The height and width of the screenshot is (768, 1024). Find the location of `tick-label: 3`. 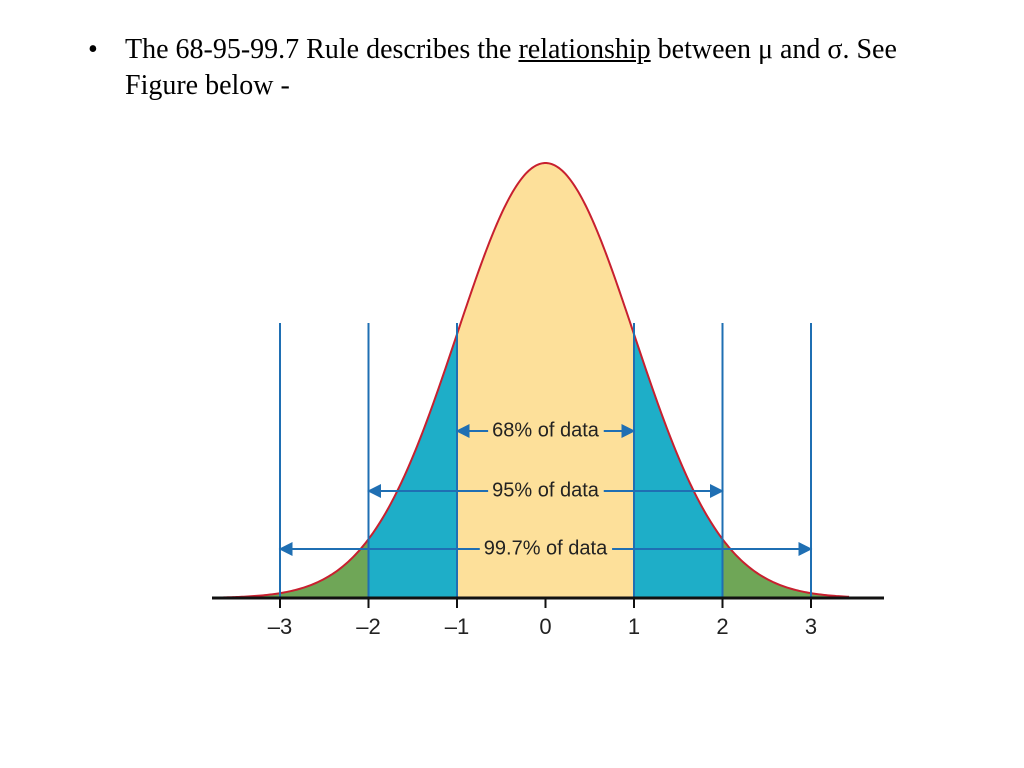

tick-label: 3 is located at coordinates (811, 626).